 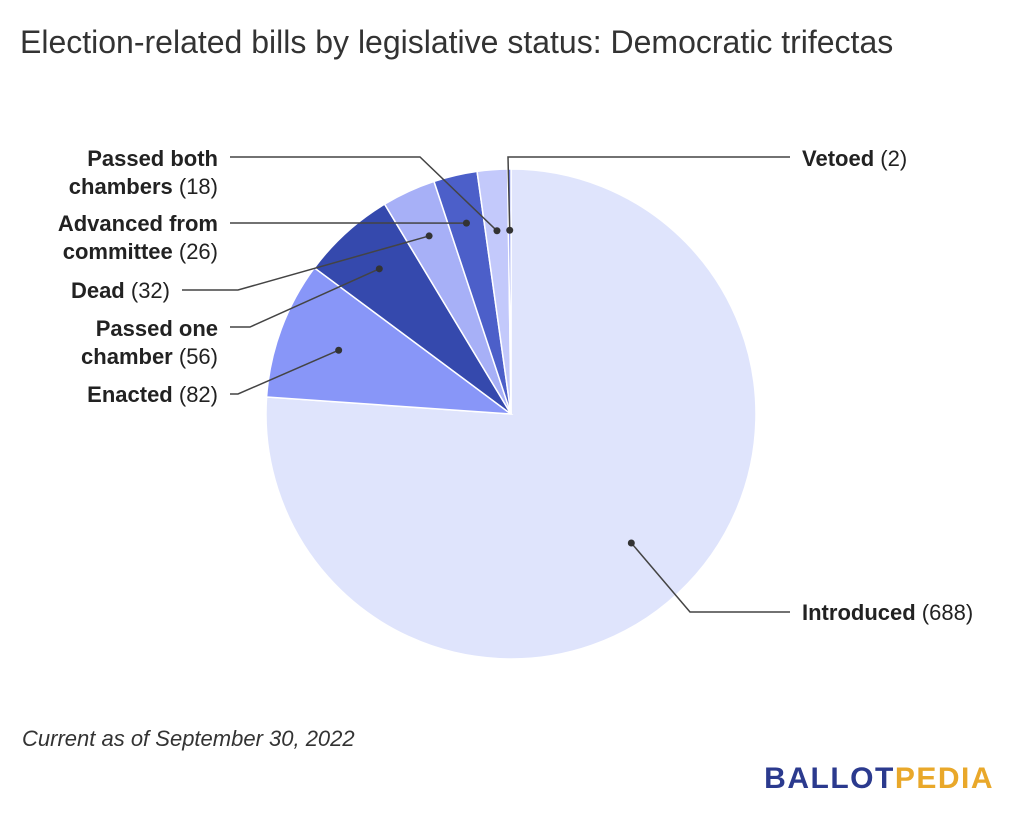 I want to click on leader-line-introduced, so click(x=710, y=577).